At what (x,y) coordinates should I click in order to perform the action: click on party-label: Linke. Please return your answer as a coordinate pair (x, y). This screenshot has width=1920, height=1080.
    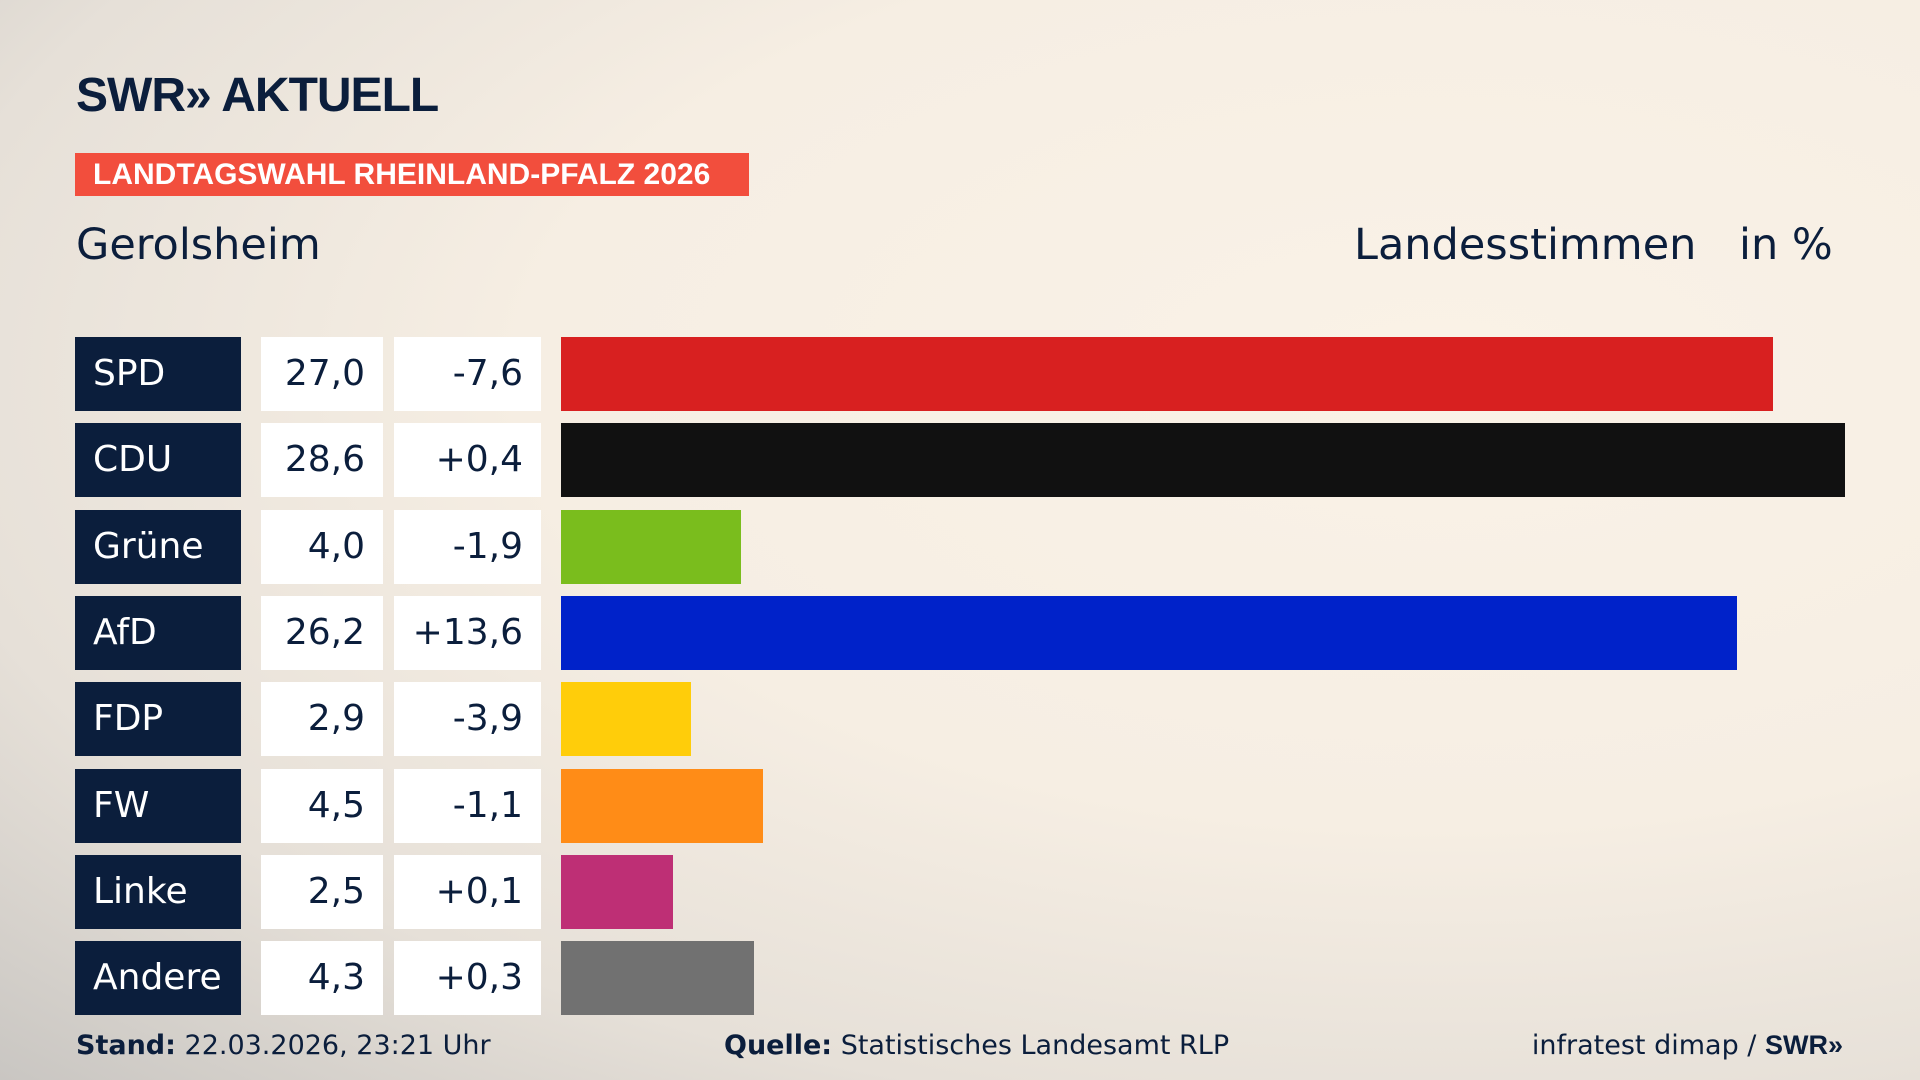
    Looking at the image, I should click on (158, 891).